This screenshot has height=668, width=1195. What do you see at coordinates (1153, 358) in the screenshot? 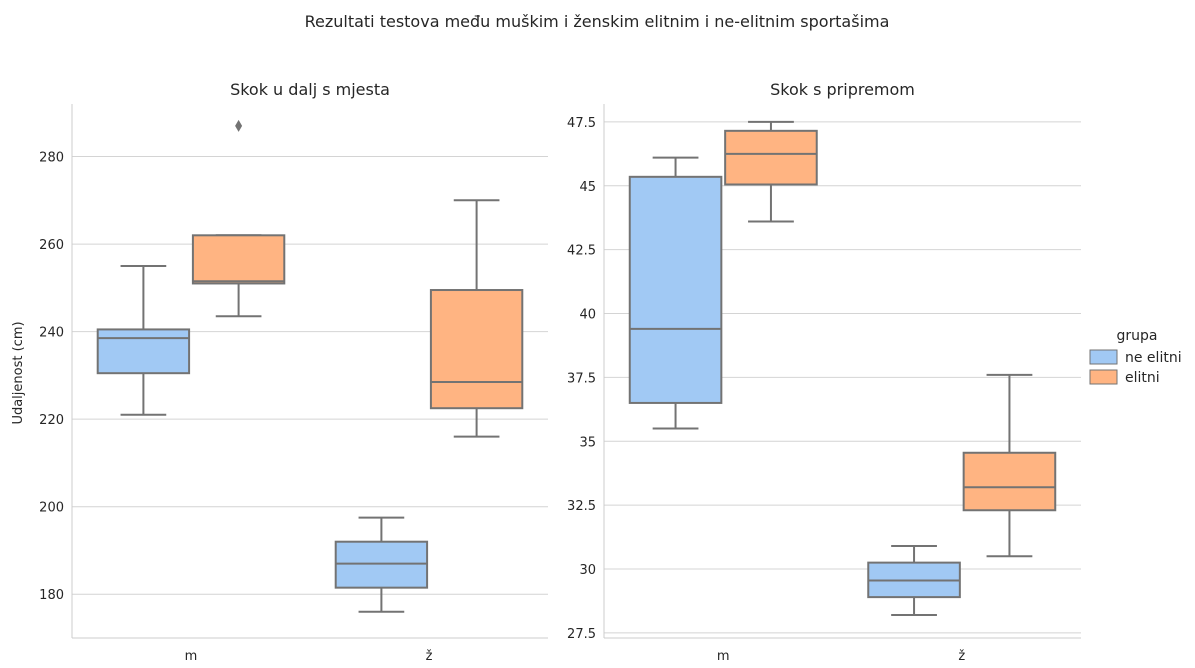
I see `legend-label: ne elitni` at bounding box center [1153, 358].